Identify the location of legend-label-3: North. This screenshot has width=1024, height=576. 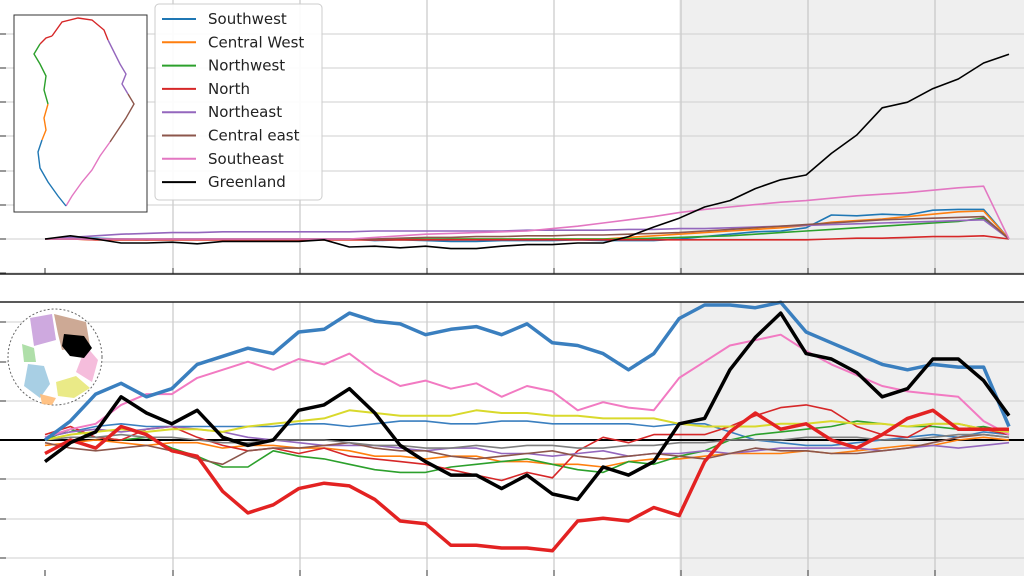
(229, 89).